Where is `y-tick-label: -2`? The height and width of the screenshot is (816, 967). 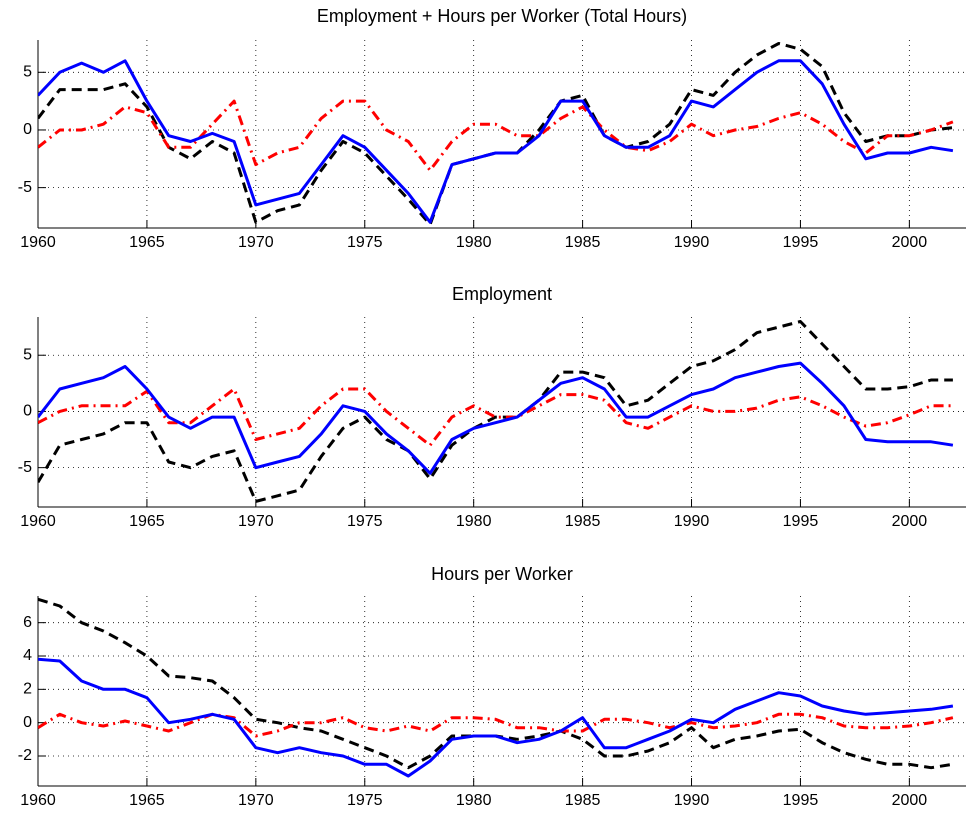 y-tick-label: -2 is located at coordinates (25, 755).